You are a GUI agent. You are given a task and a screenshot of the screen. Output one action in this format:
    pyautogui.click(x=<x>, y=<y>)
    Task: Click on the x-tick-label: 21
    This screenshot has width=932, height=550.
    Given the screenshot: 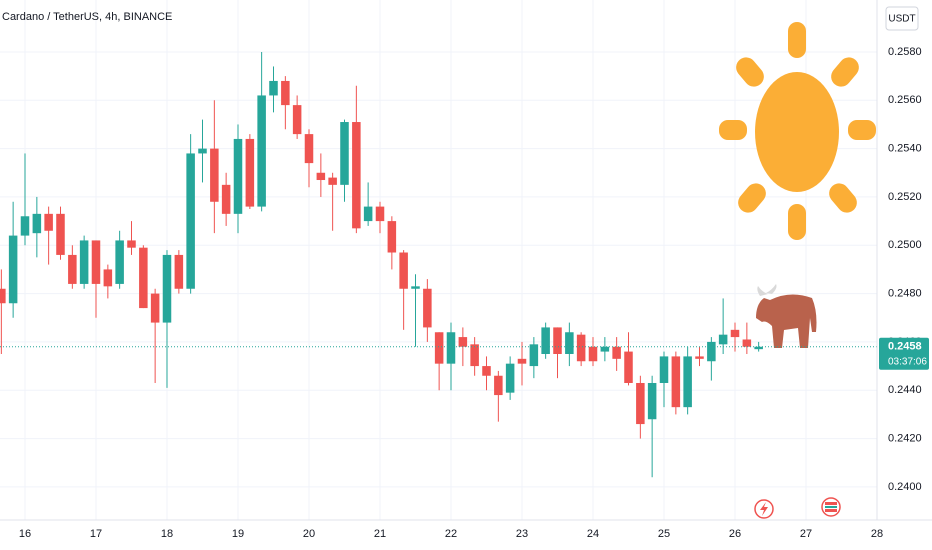 What is the action you would take?
    pyautogui.click(x=380, y=534)
    